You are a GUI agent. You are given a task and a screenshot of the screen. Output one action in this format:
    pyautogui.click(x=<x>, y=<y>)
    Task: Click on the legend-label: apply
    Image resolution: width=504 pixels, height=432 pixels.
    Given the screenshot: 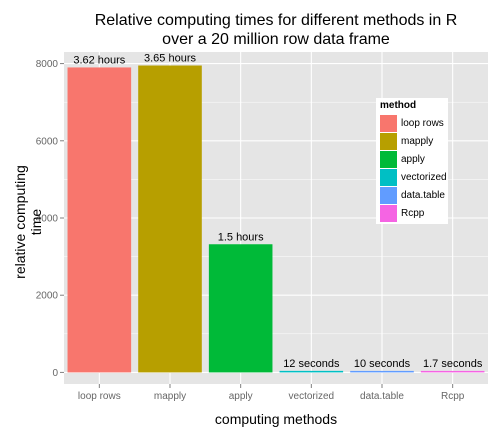 What is the action you would take?
    pyautogui.click(x=413, y=159)
    